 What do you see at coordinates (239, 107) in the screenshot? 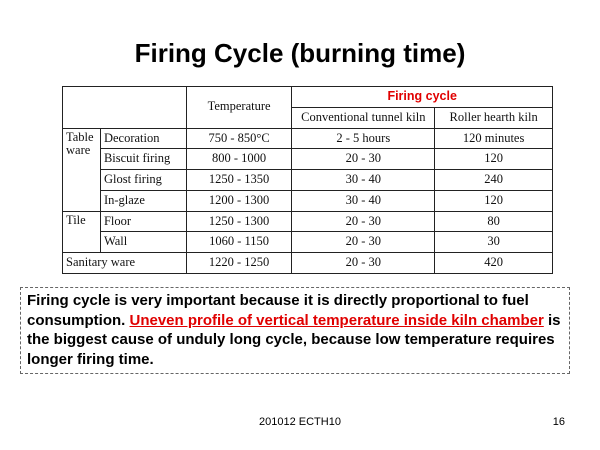
I see `header-temperature: Temperature` at bounding box center [239, 107].